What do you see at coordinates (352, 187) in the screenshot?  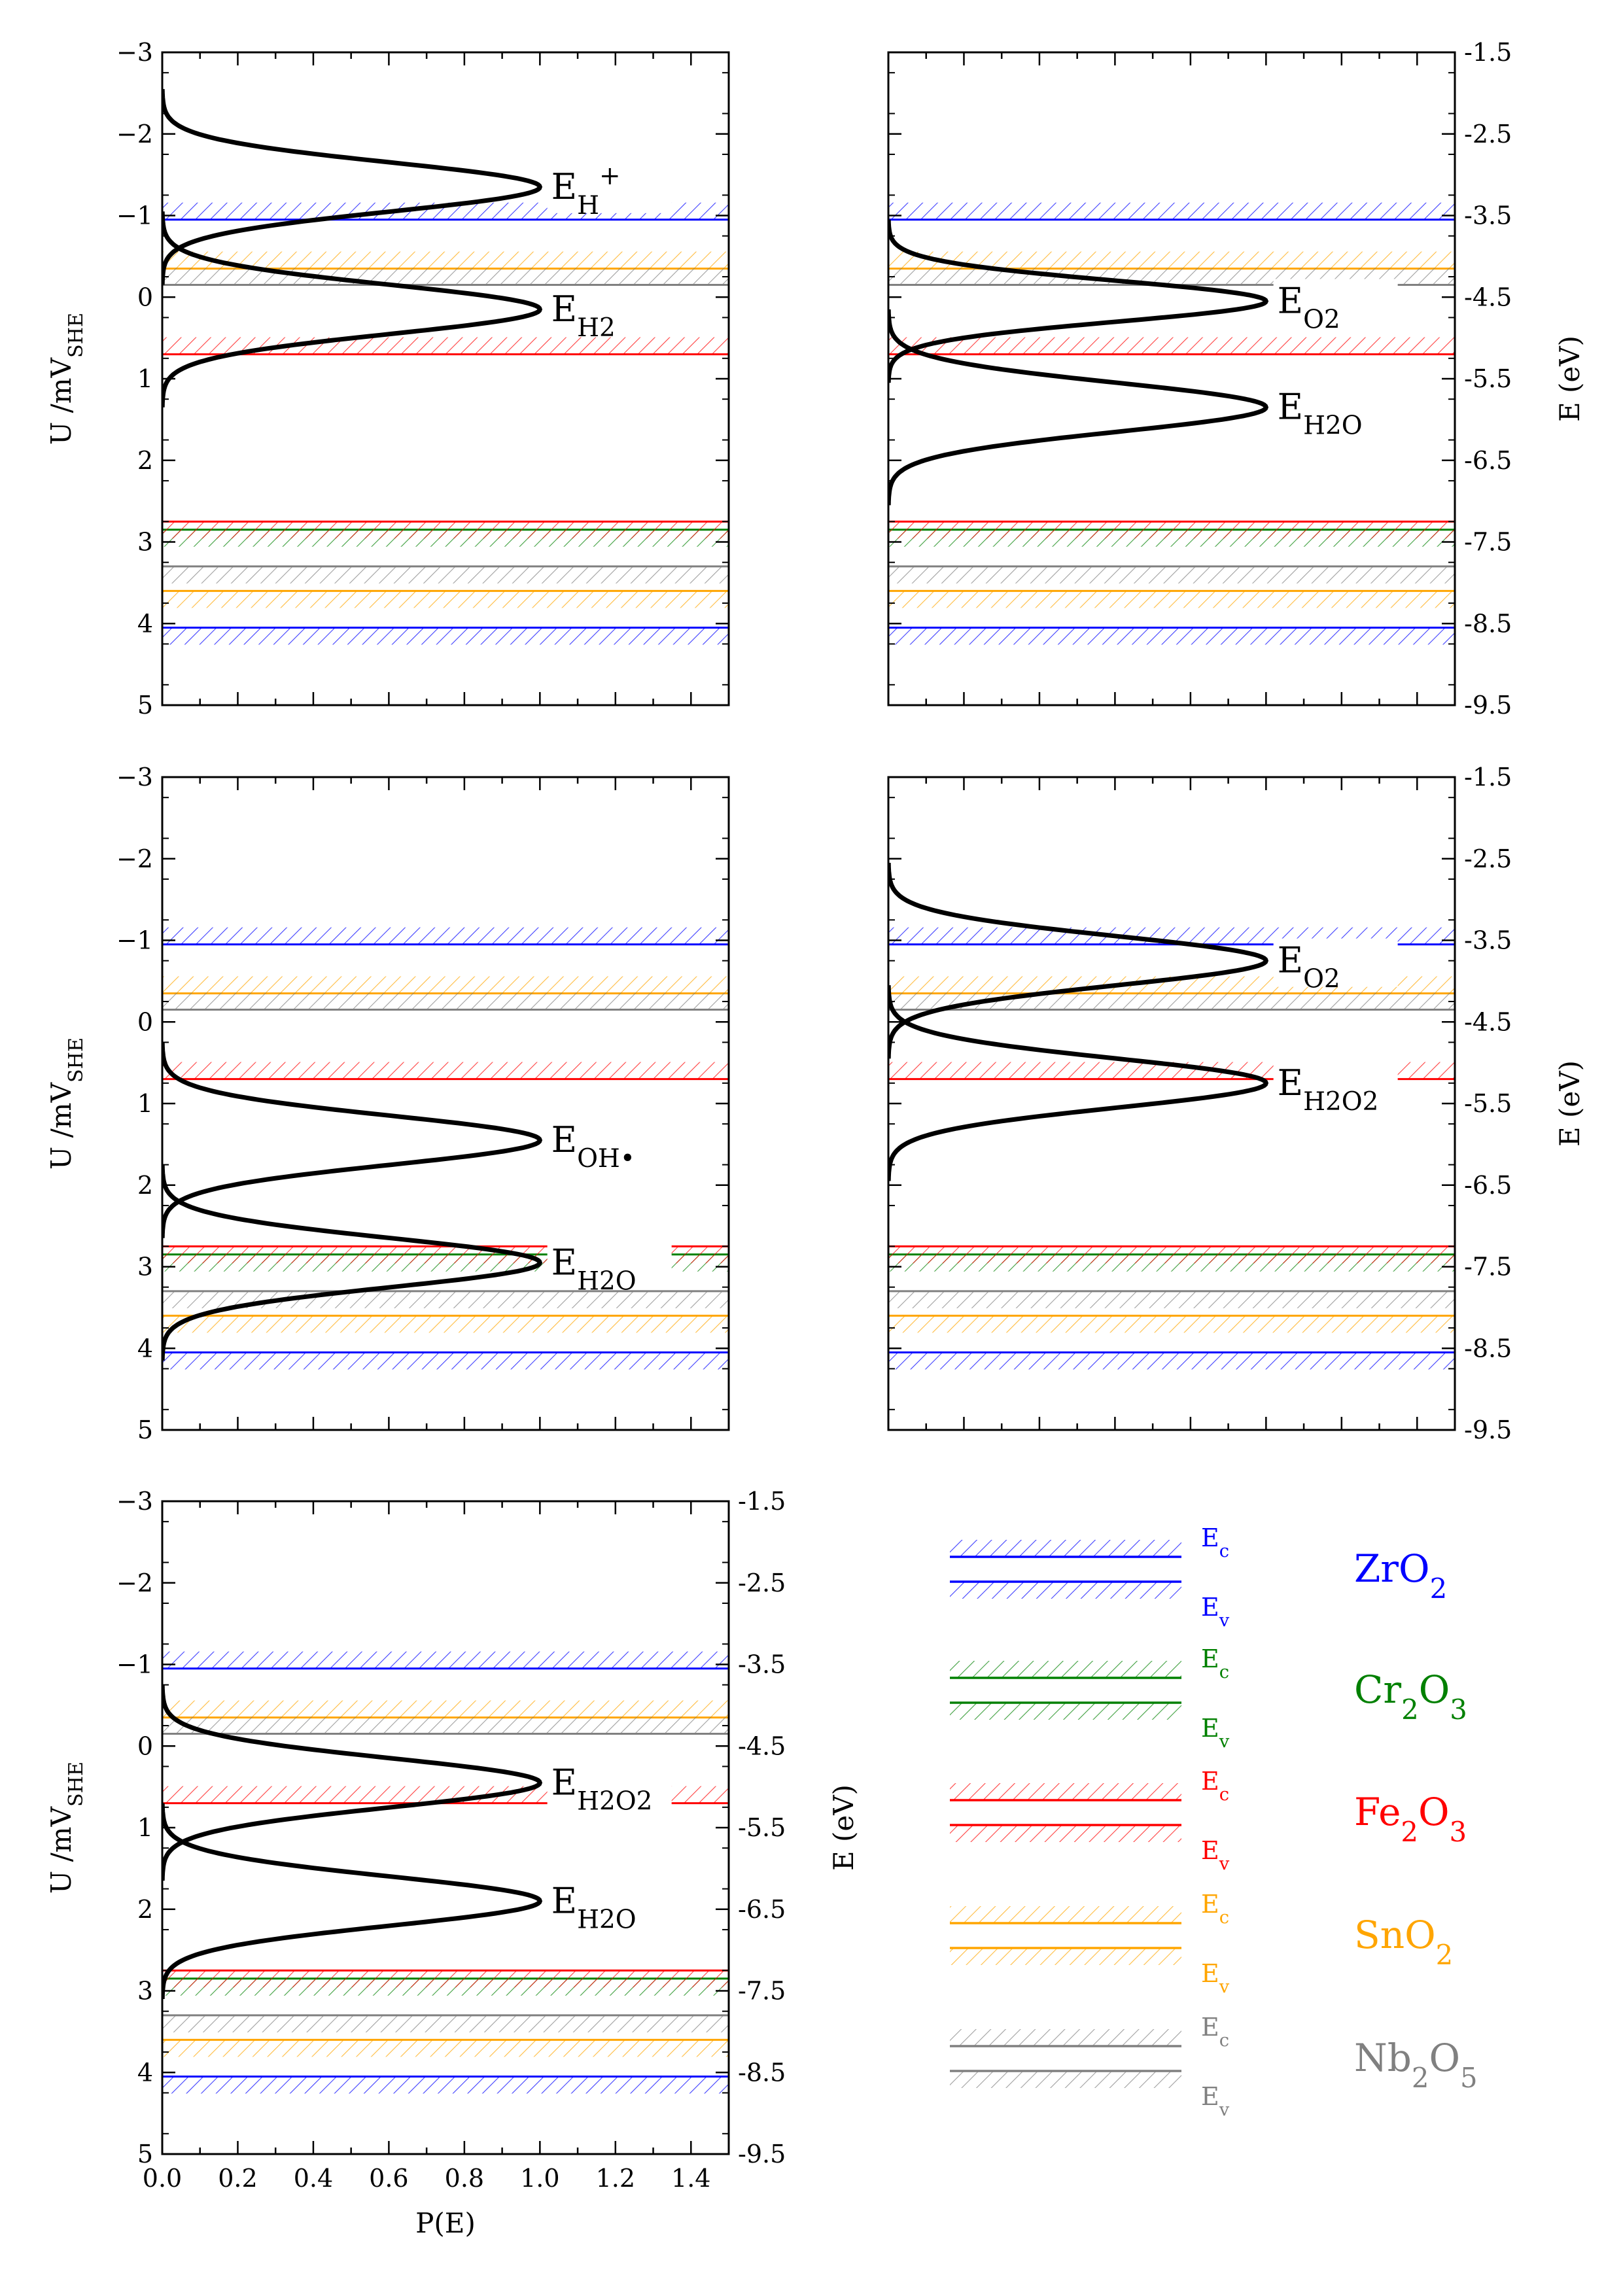 I see `curve-E_H+` at bounding box center [352, 187].